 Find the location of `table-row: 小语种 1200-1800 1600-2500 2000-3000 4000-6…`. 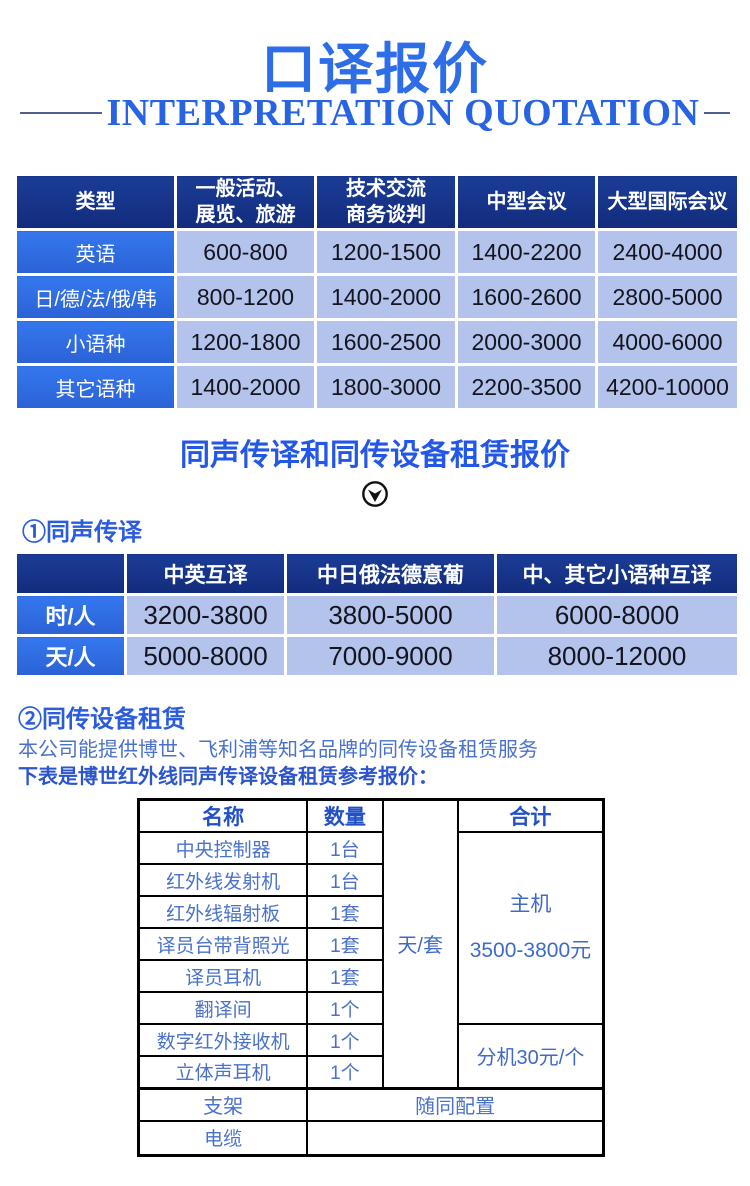

table-row: 小语种 1200-1800 1600-2500 2000-3000 4000-6… is located at coordinates (377, 342).